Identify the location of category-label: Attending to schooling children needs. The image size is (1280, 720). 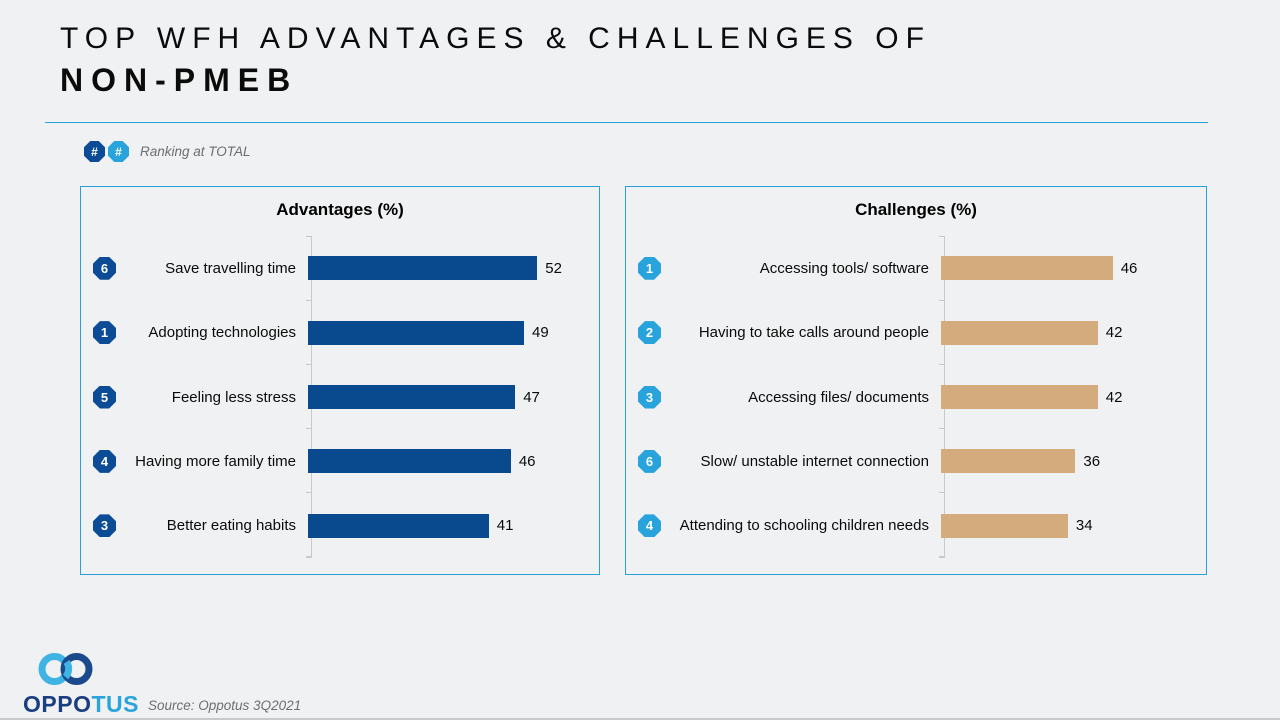
(804, 526).